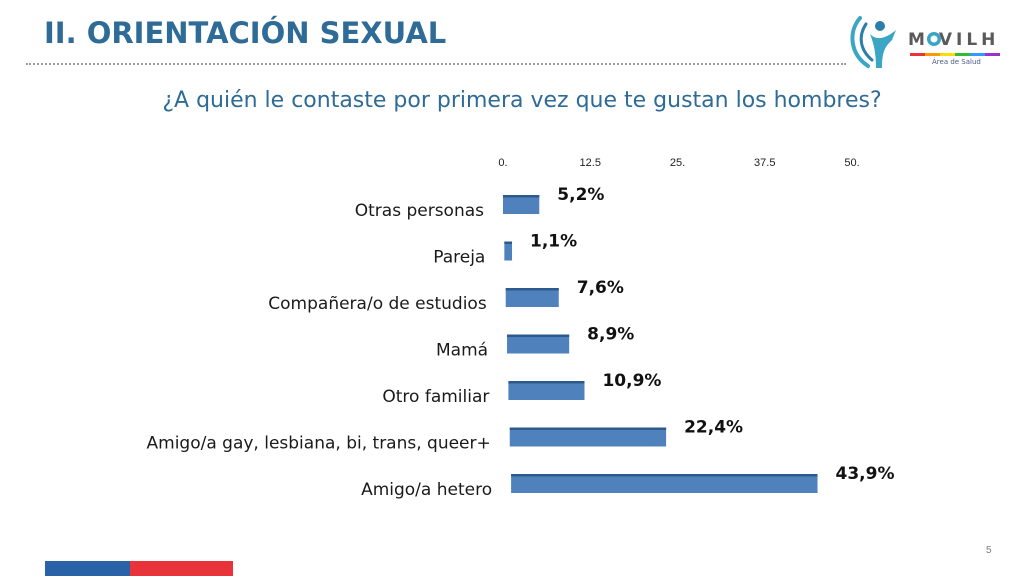 This screenshot has height=576, width=1024. Describe the element at coordinates (462, 351) in the screenshot. I see `category-label: Mamá` at that location.